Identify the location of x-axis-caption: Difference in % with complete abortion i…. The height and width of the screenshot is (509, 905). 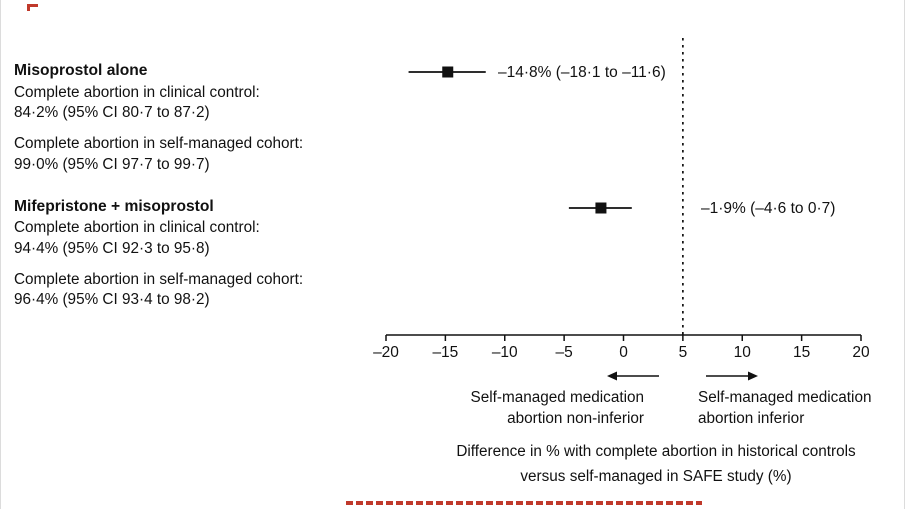
(655, 464).